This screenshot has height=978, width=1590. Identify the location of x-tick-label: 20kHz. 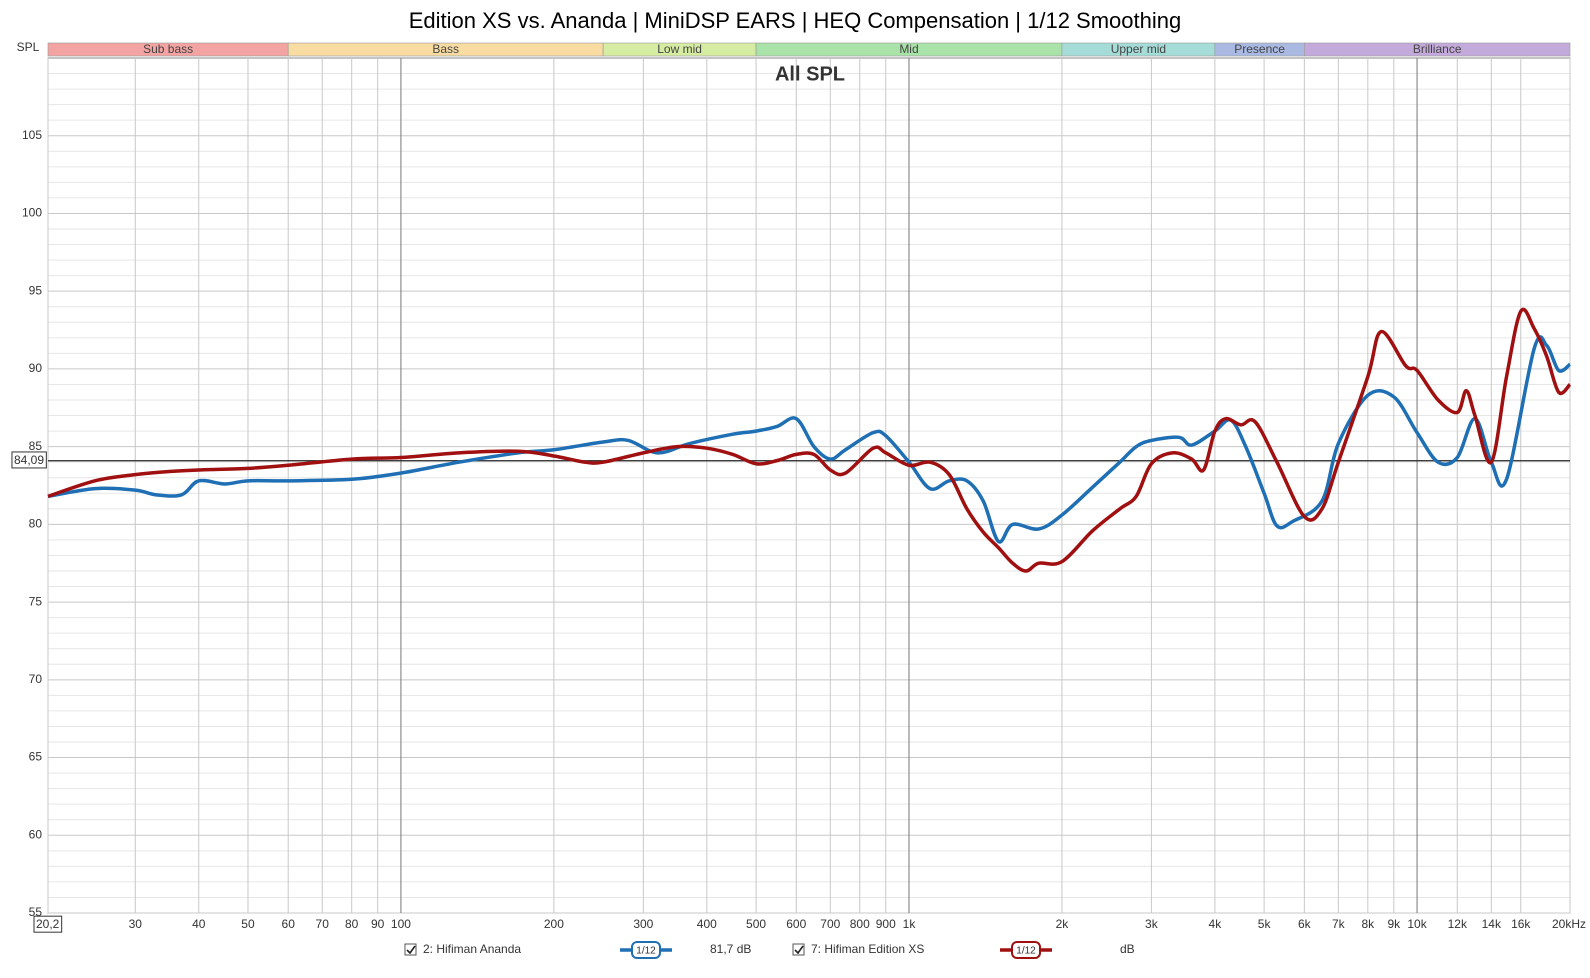
(1569, 924).